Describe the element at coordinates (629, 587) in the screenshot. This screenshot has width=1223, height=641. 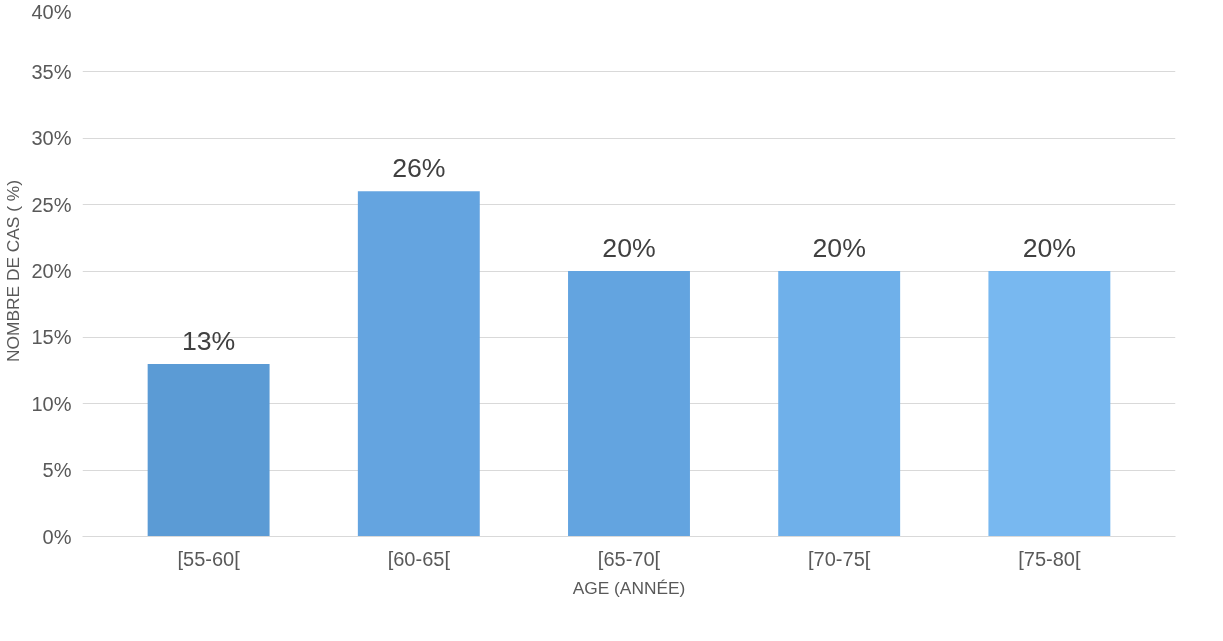
I see `x-axis-title: AGE (ANNÉE)` at that location.